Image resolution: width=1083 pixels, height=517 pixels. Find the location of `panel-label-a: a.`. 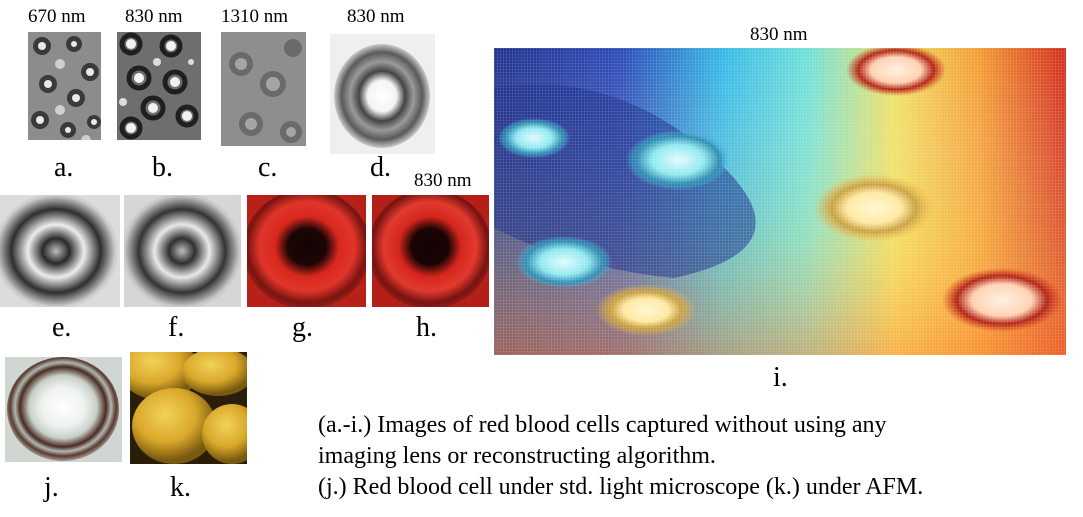

panel-label-a: a. is located at coordinates (64, 167).